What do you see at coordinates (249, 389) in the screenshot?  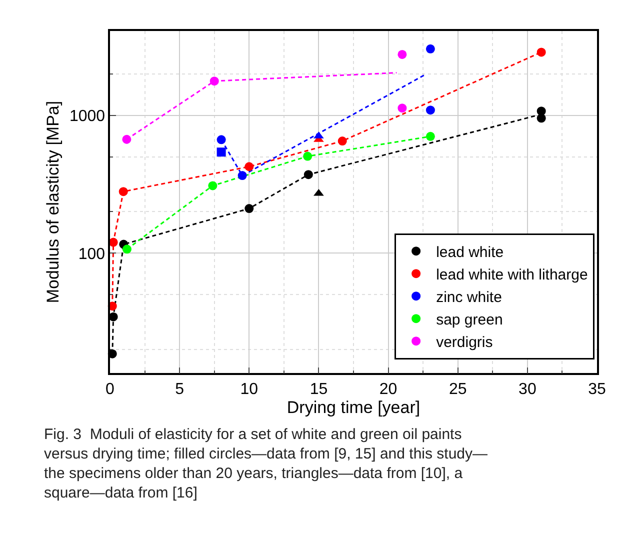 I see `x-tick-label: 10` at bounding box center [249, 389].